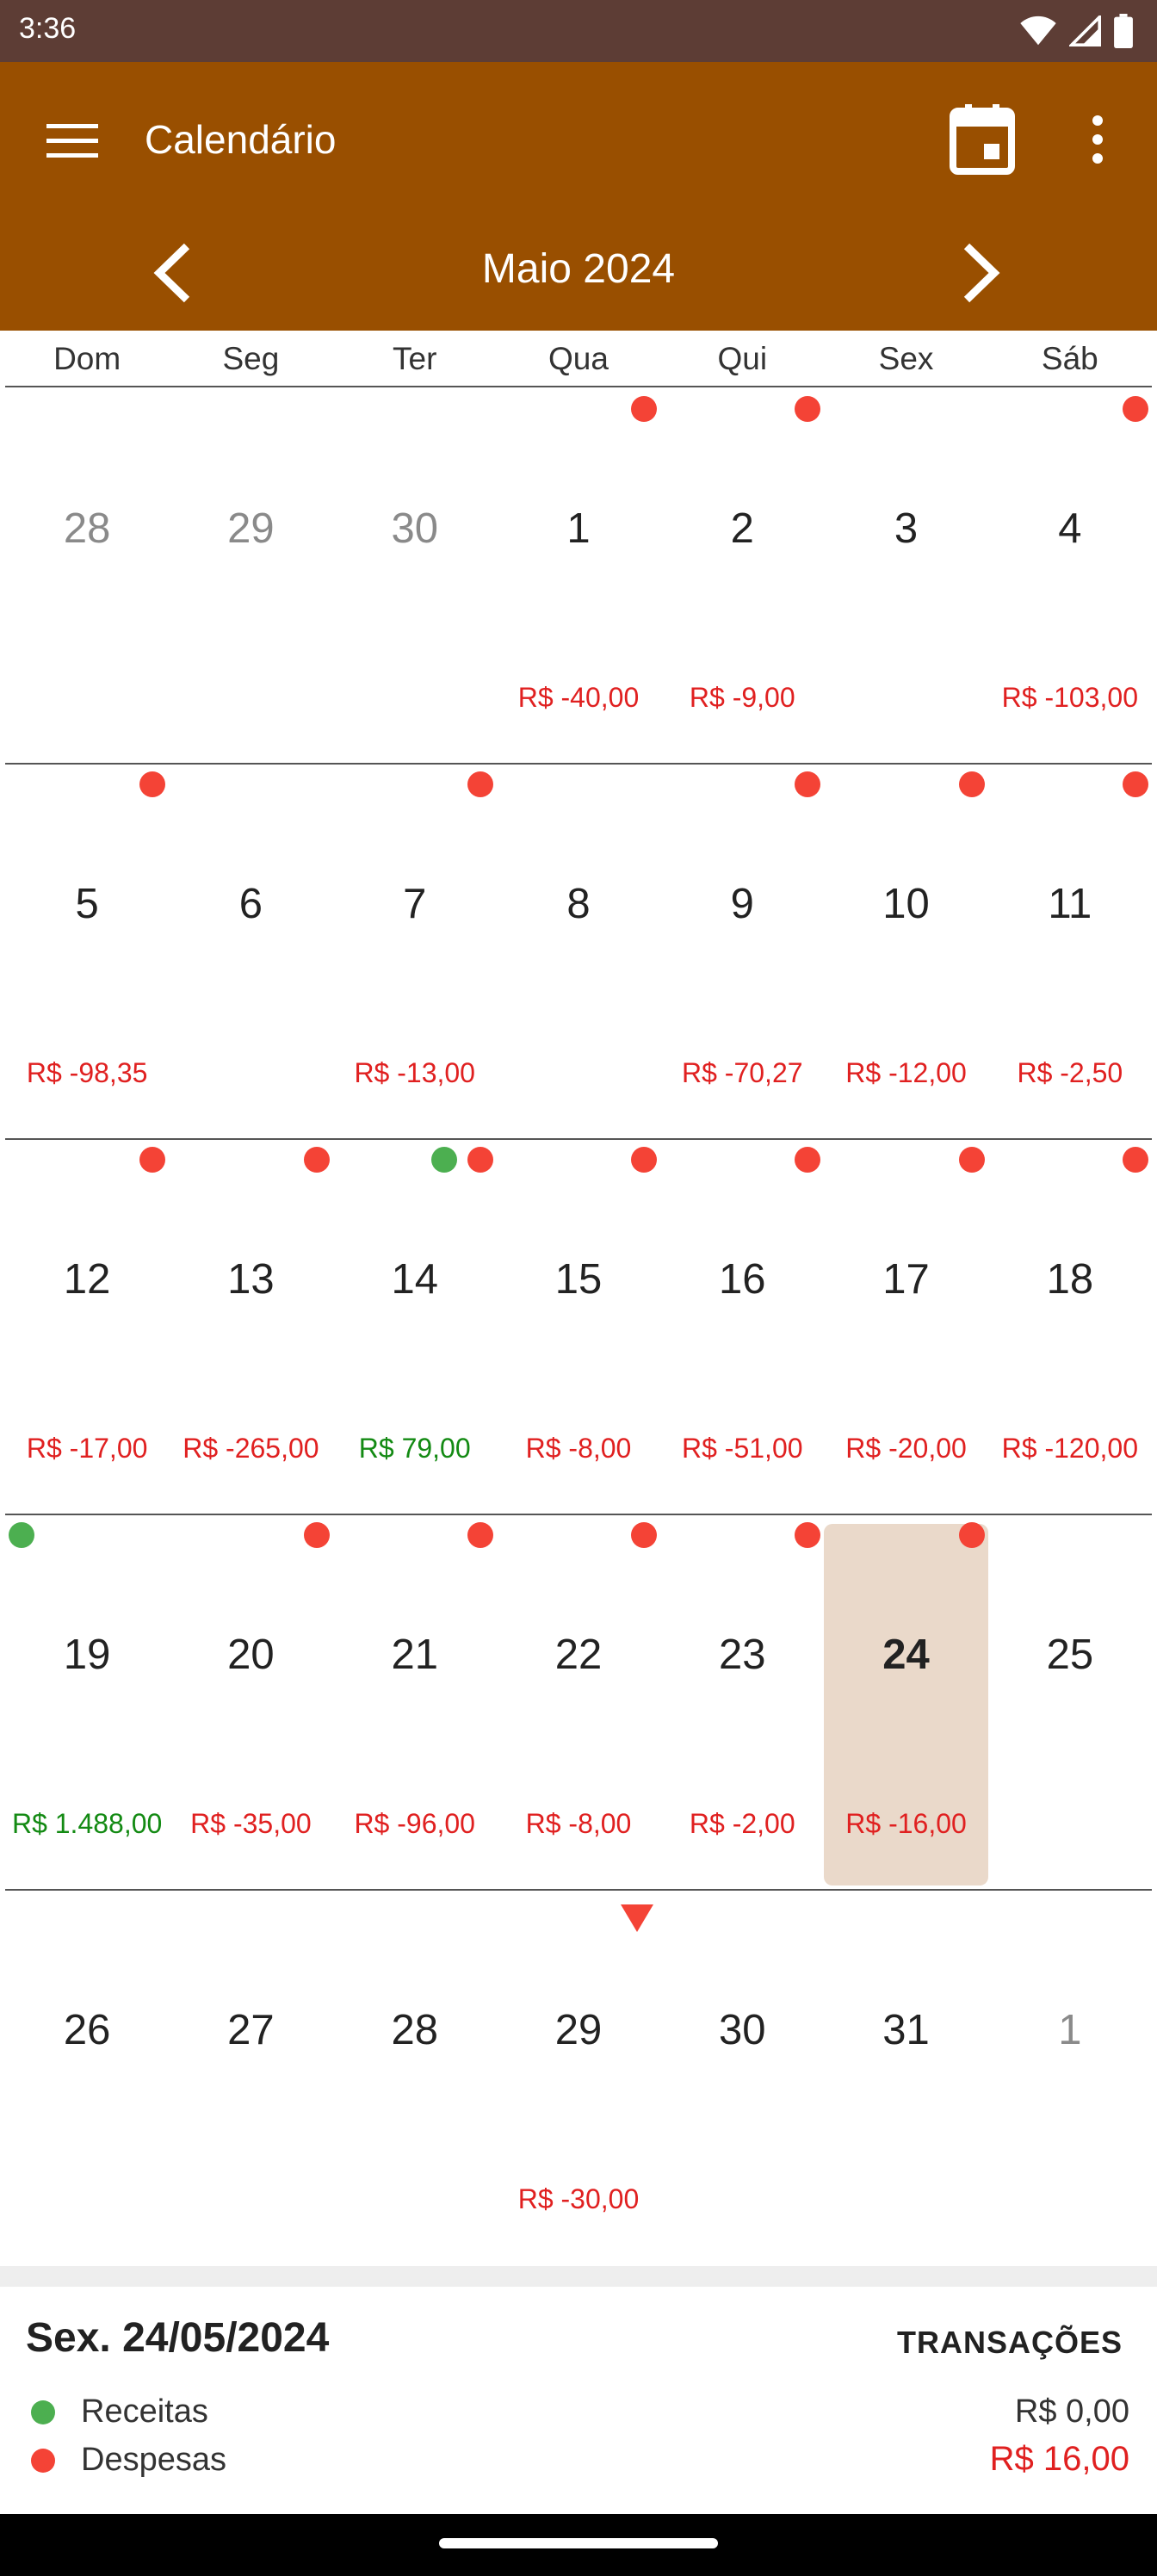  I want to click on more-vert-icon, so click(1098, 139).